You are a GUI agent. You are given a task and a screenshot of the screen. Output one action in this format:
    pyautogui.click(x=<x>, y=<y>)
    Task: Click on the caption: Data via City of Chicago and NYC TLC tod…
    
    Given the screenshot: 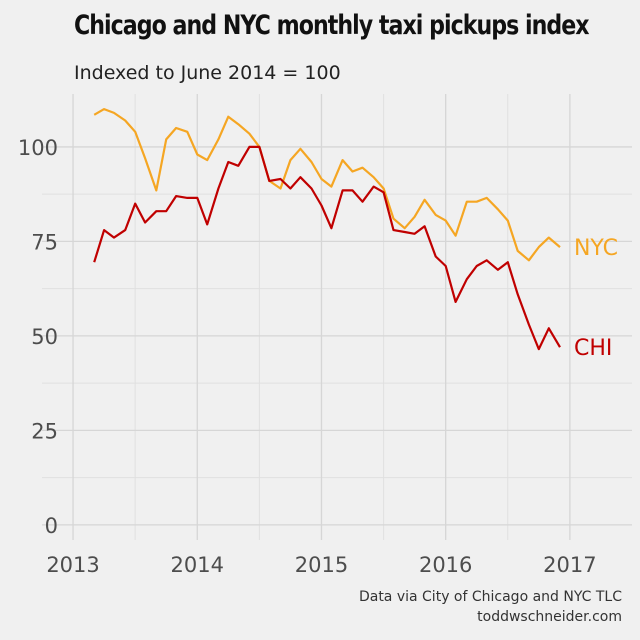 What is the action you would take?
    pyautogui.click(x=490, y=607)
    